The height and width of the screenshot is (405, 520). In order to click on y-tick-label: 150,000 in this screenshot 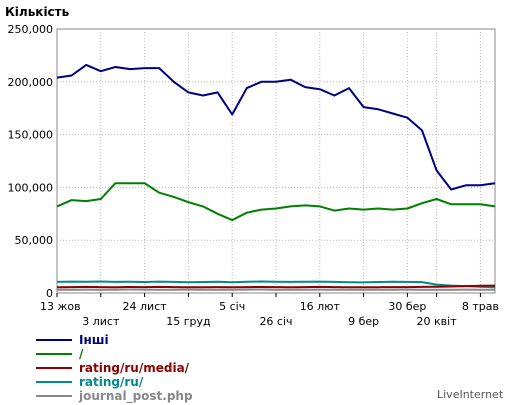, I will do `click(31, 135)`.